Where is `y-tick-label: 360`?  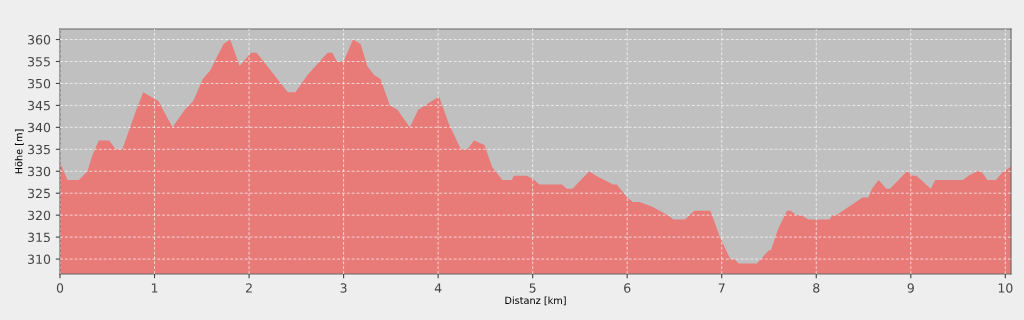
y-tick-label: 360 is located at coordinates (39, 40).